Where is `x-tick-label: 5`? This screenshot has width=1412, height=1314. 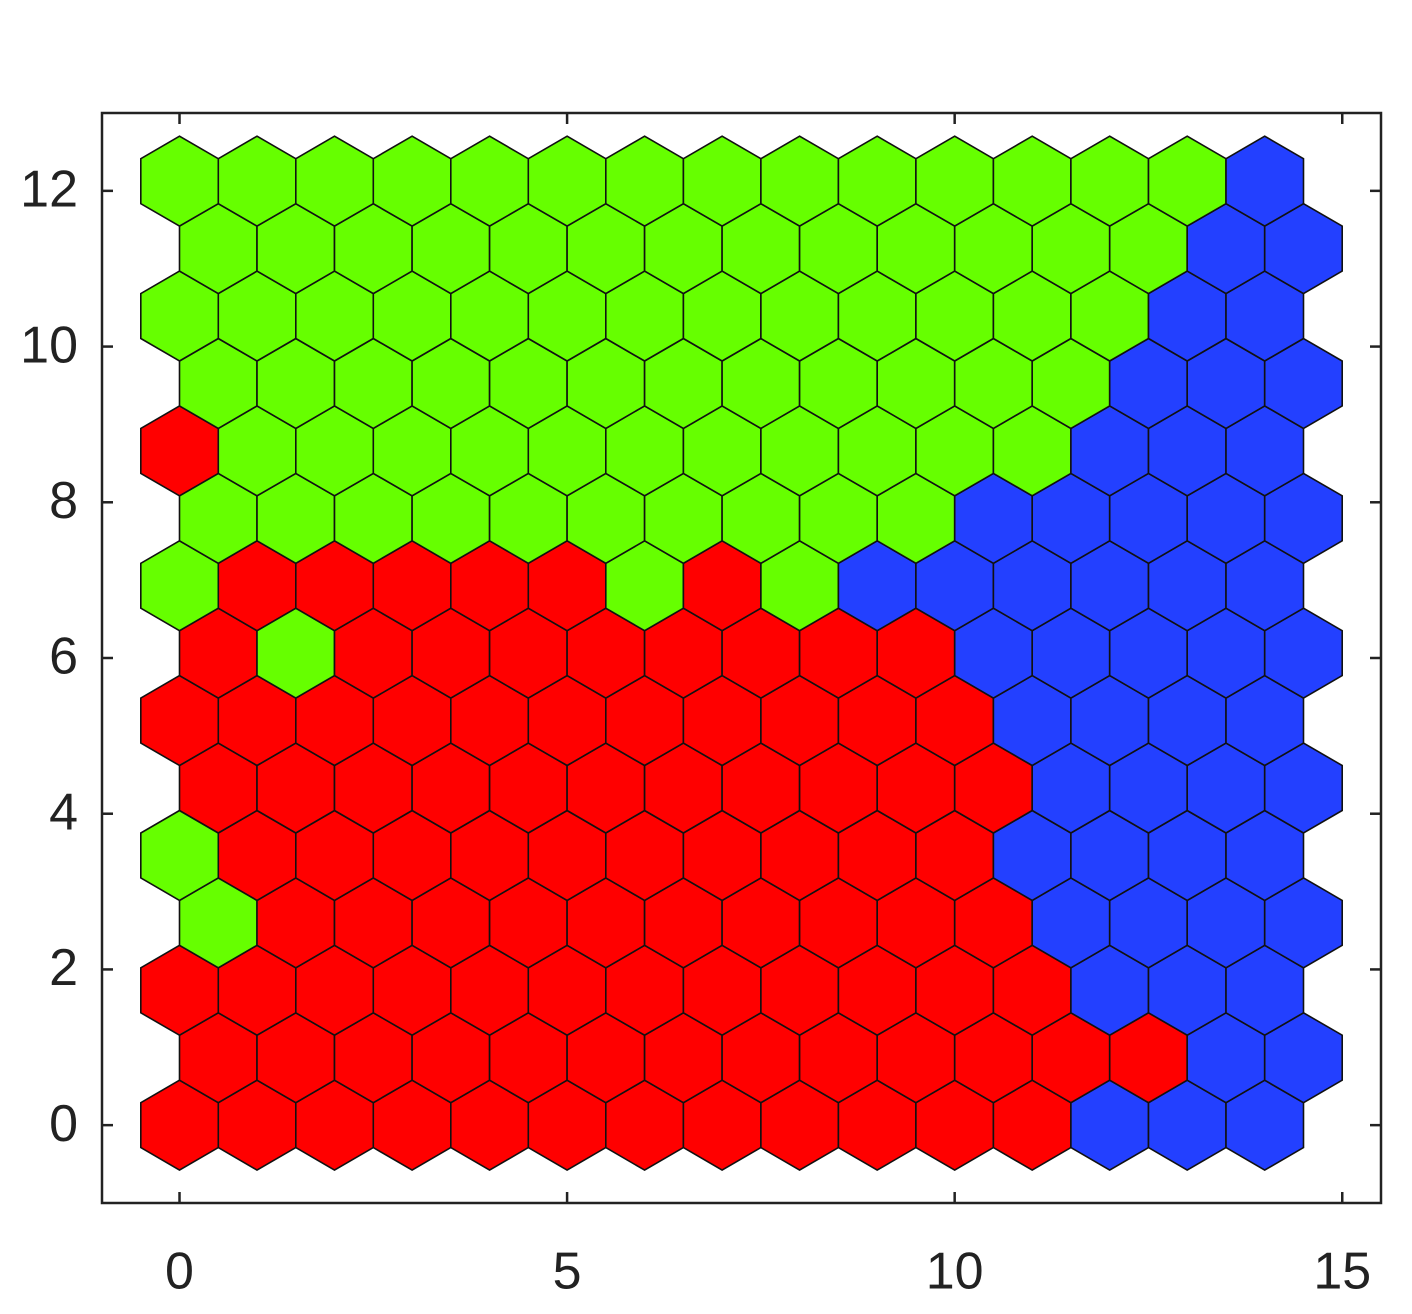 x-tick-label: 5 is located at coordinates (567, 1272).